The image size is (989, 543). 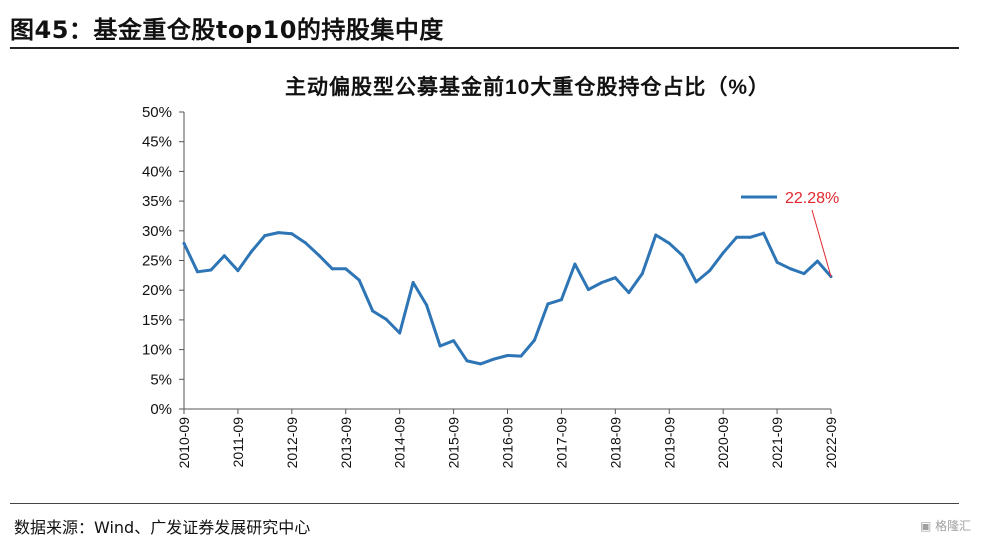 What do you see at coordinates (454, 443) in the screenshot?
I see `x-tick-label: 2015-09` at bounding box center [454, 443].